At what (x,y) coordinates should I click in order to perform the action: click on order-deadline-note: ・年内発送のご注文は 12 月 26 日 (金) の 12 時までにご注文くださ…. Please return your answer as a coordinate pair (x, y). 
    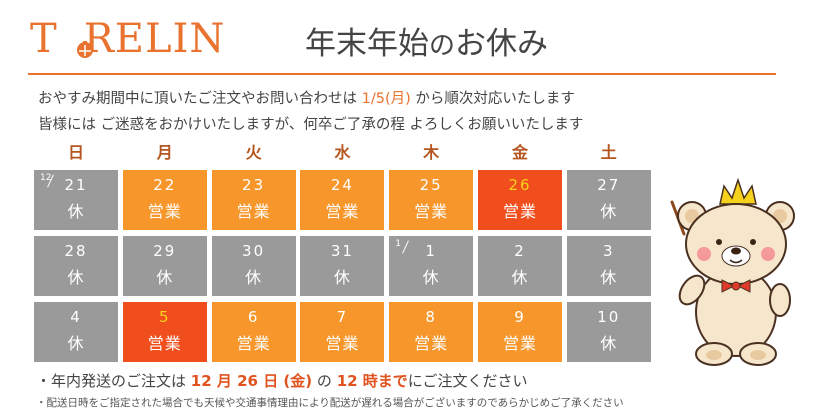
    Looking at the image, I should click on (282, 381).